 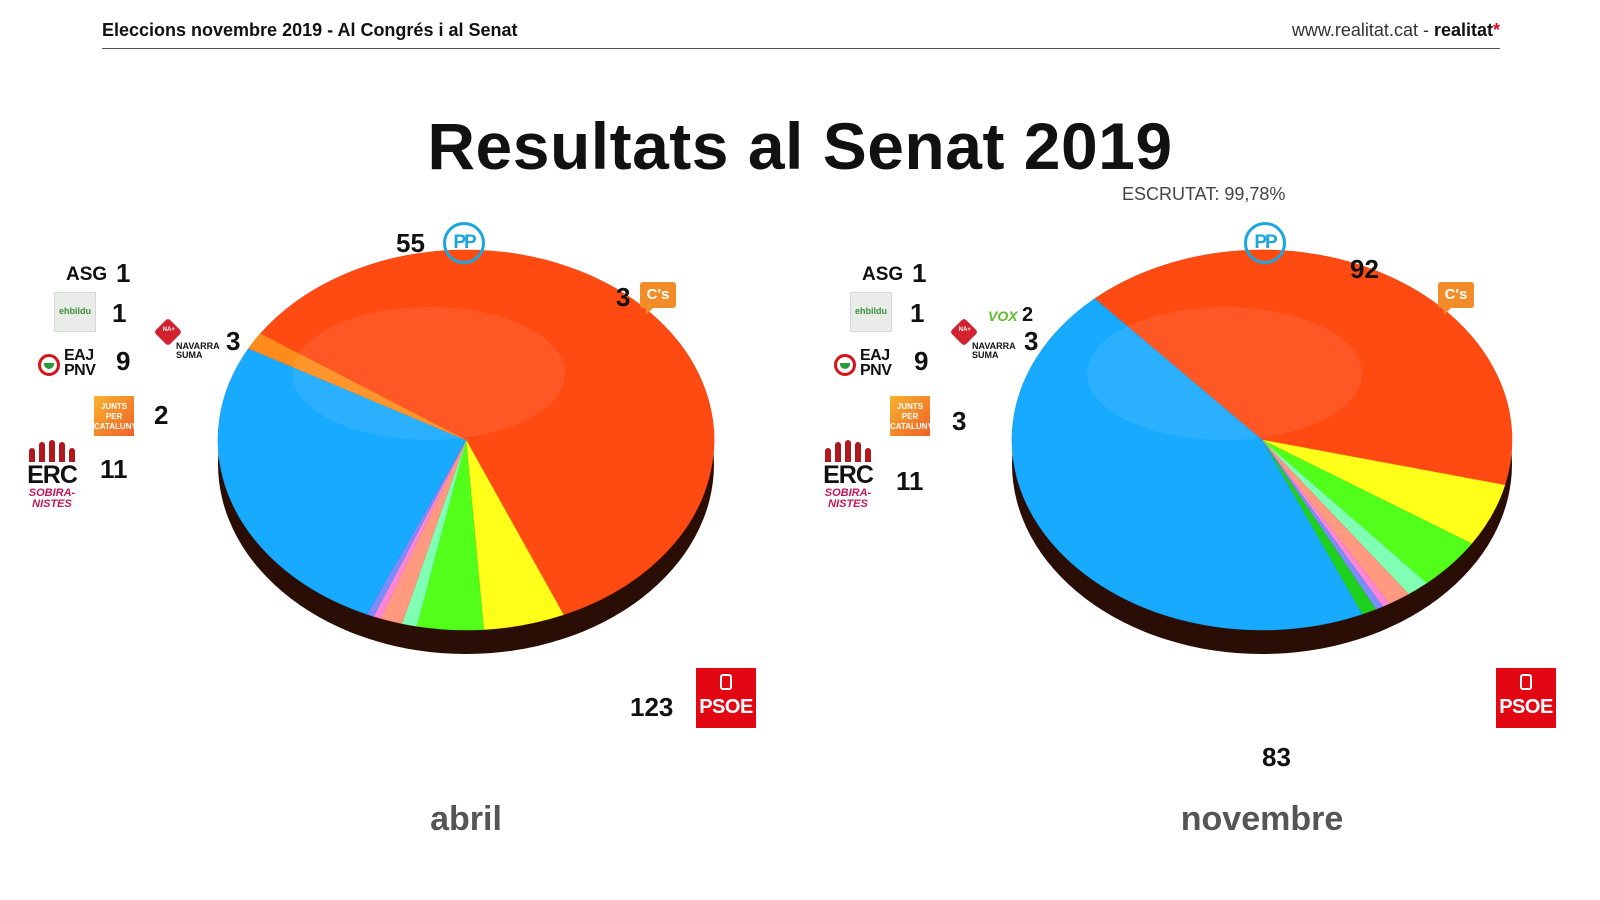 What do you see at coordinates (1496, 30) in the screenshot?
I see `header-brand-star: *` at bounding box center [1496, 30].